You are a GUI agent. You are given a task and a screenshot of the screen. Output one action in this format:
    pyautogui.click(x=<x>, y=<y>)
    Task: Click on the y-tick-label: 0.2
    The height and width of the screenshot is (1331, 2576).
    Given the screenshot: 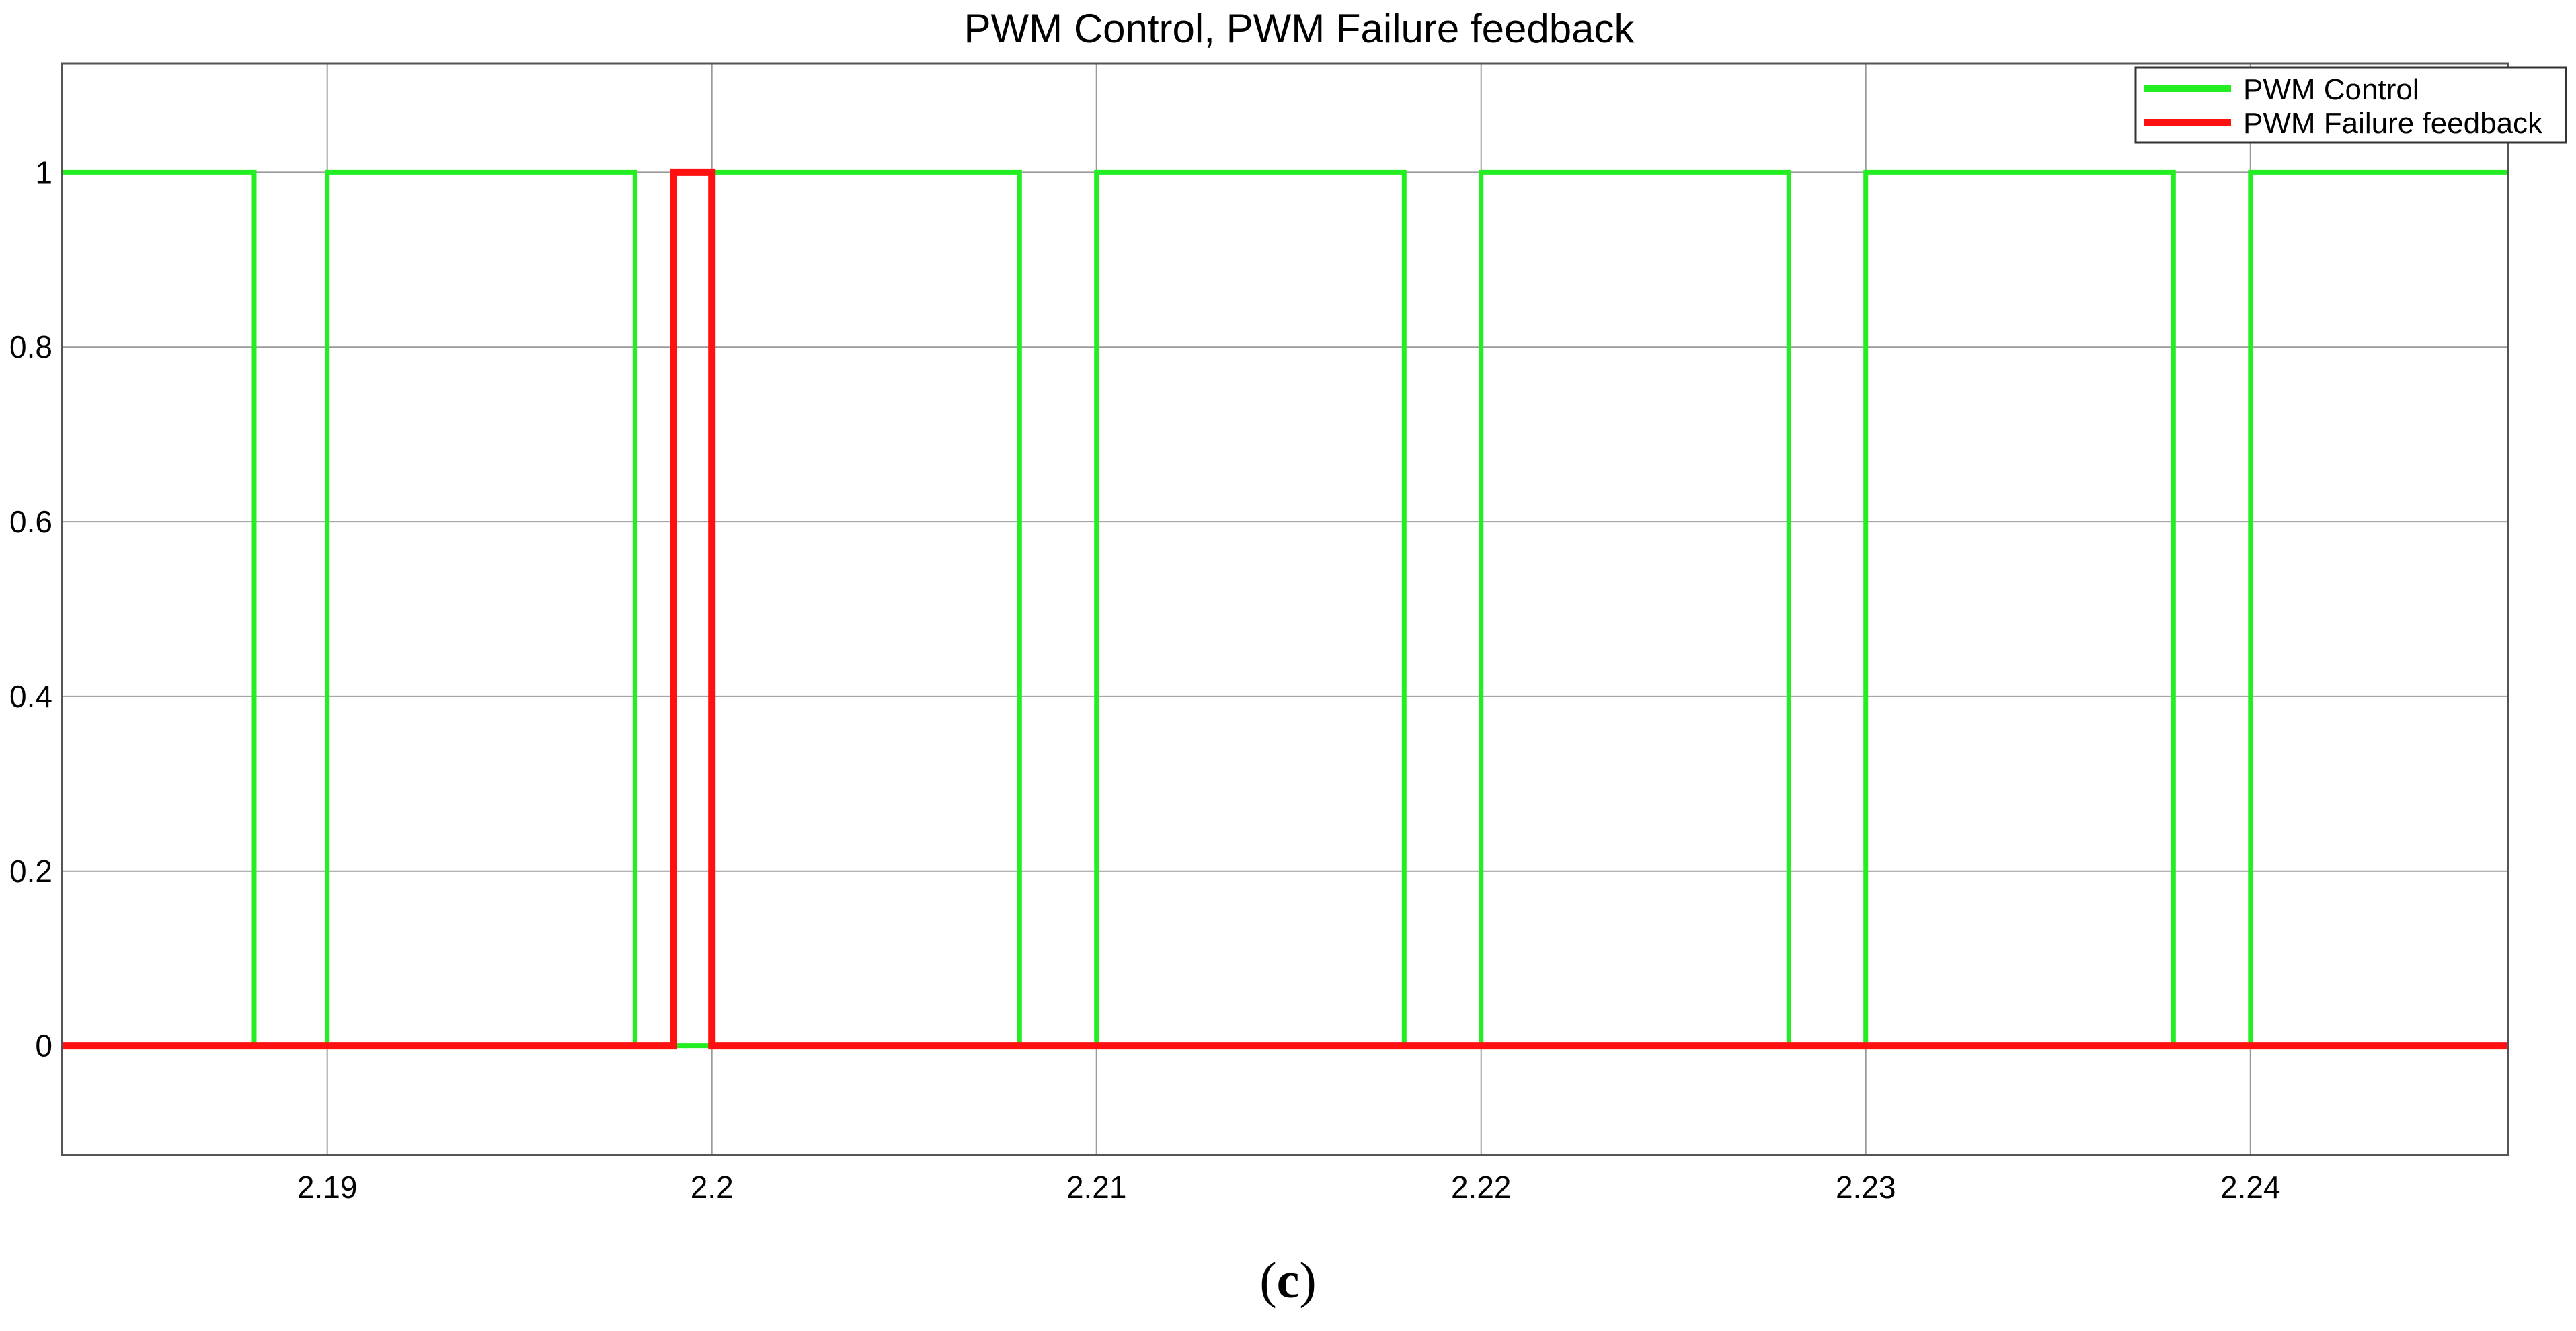 What is the action you would take?
    pyautogui.click(x=31, y=871)
    